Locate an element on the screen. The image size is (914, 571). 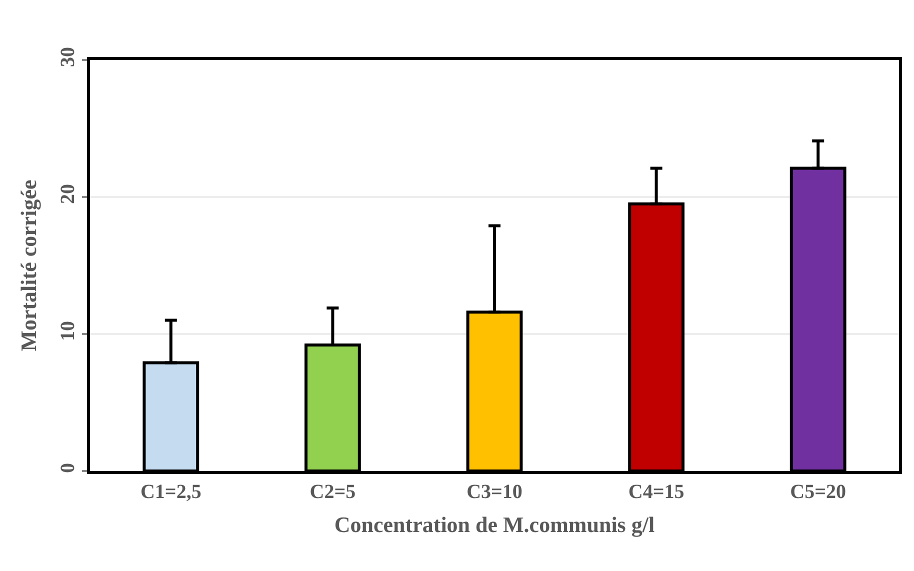
y-tick-label: 0 is located at coordinates (68, 468).